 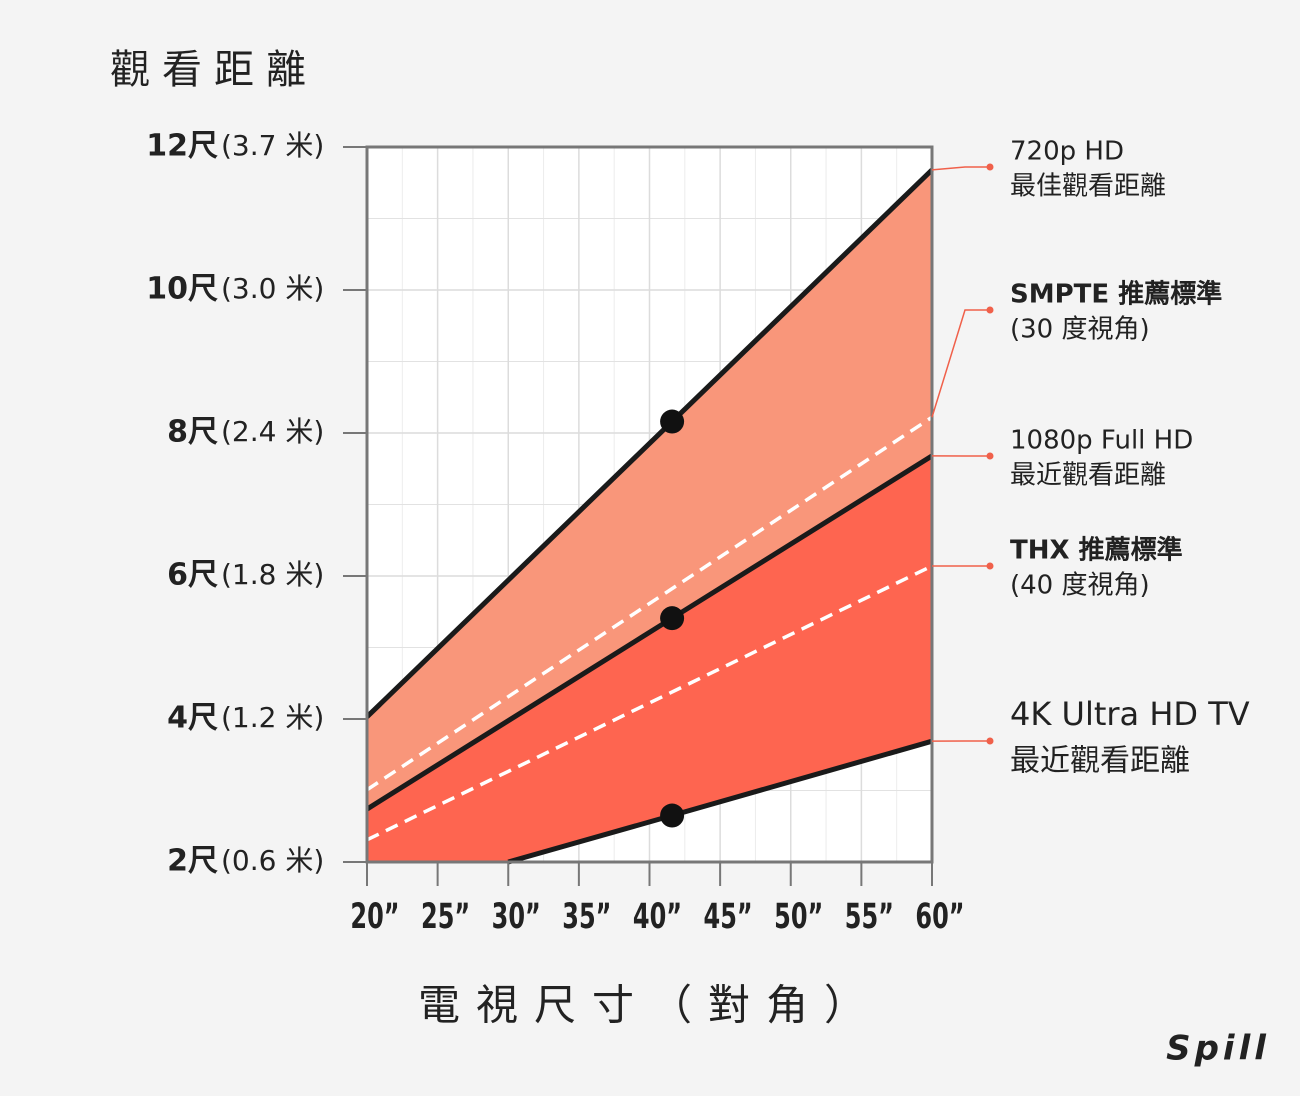 What do you see at coordinates (1096, 550) in the screenshot?
I see `legend-name: THX 推薦標準` at bounding box center [1096, 550].